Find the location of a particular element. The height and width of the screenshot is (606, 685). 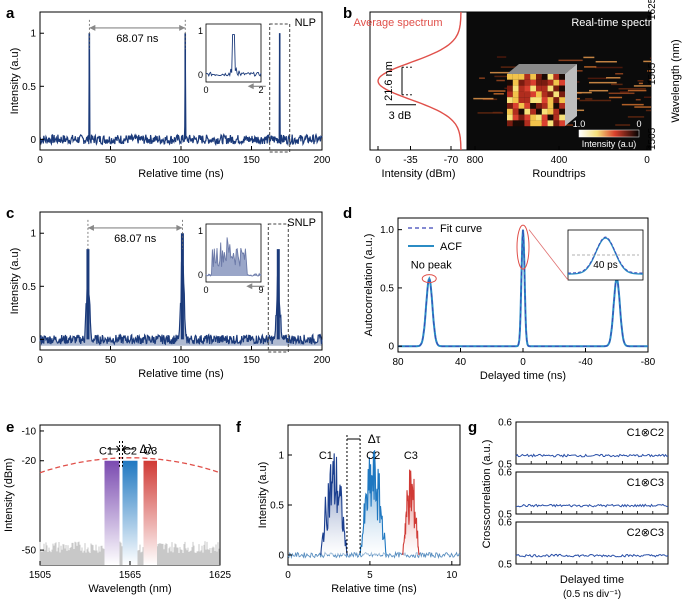

panel-b-left-xtick-label: 0 is located at coordinates (378, 160).